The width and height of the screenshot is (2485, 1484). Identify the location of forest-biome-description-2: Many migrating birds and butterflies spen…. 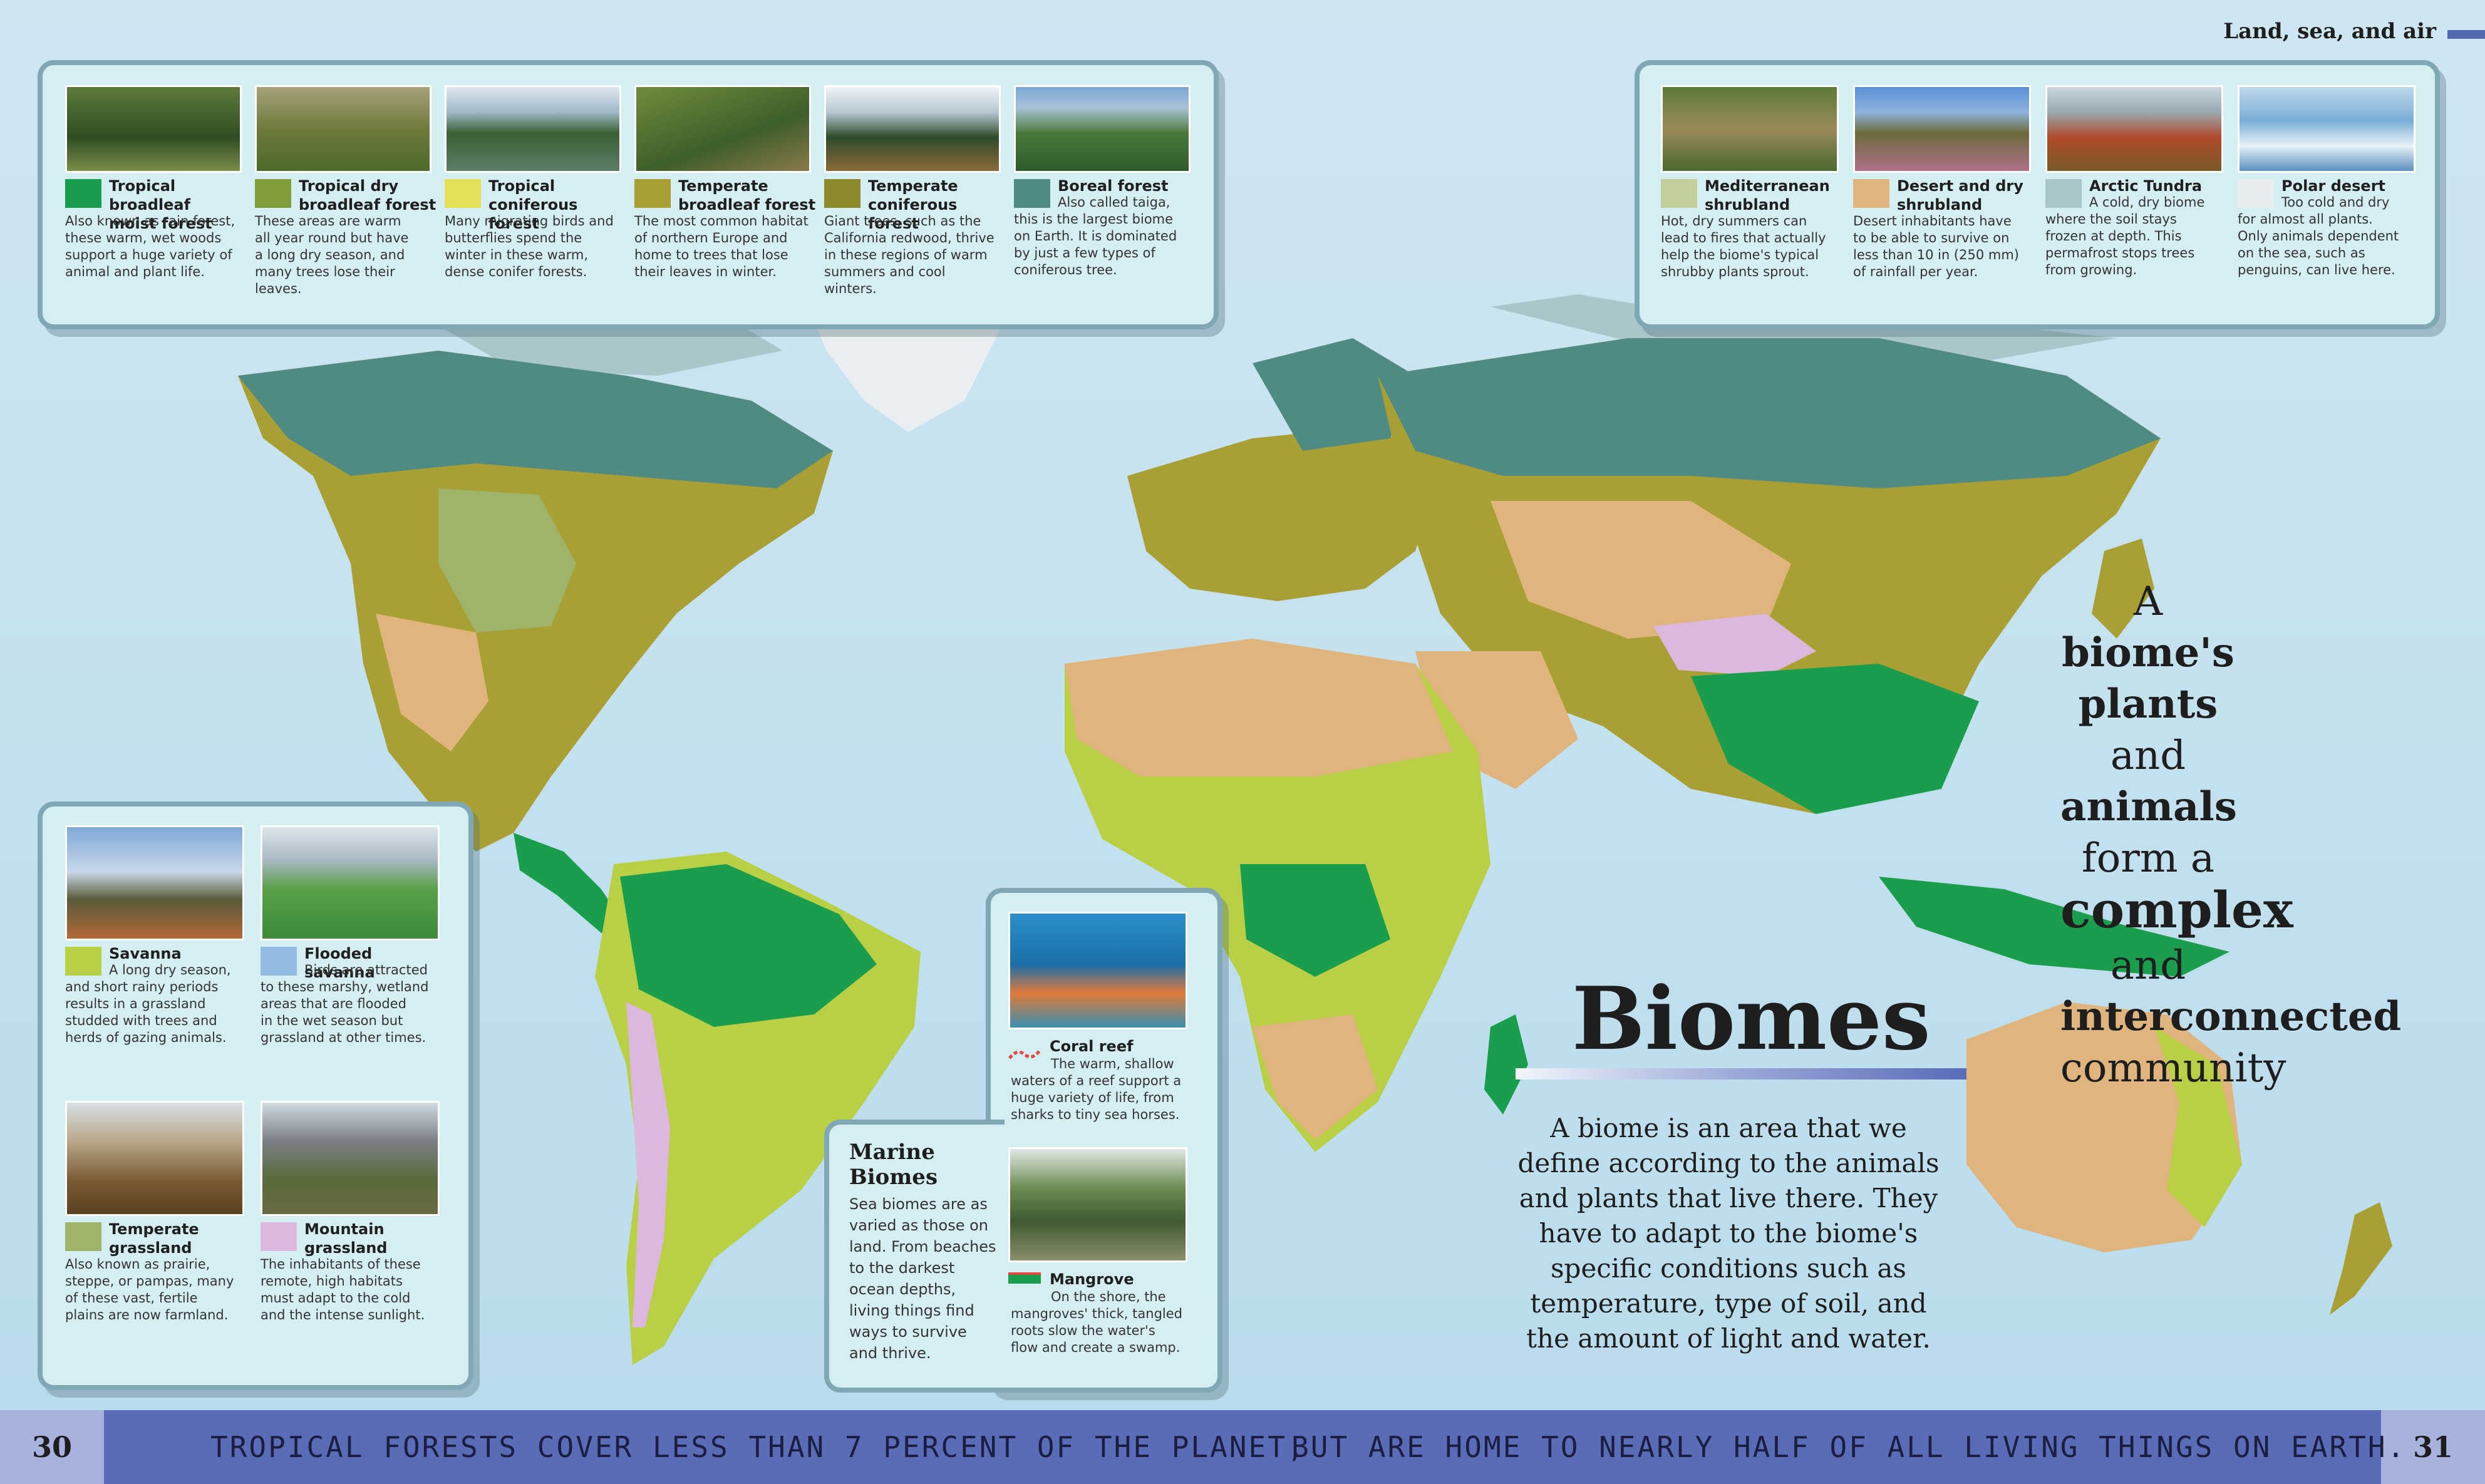
(529, 246).